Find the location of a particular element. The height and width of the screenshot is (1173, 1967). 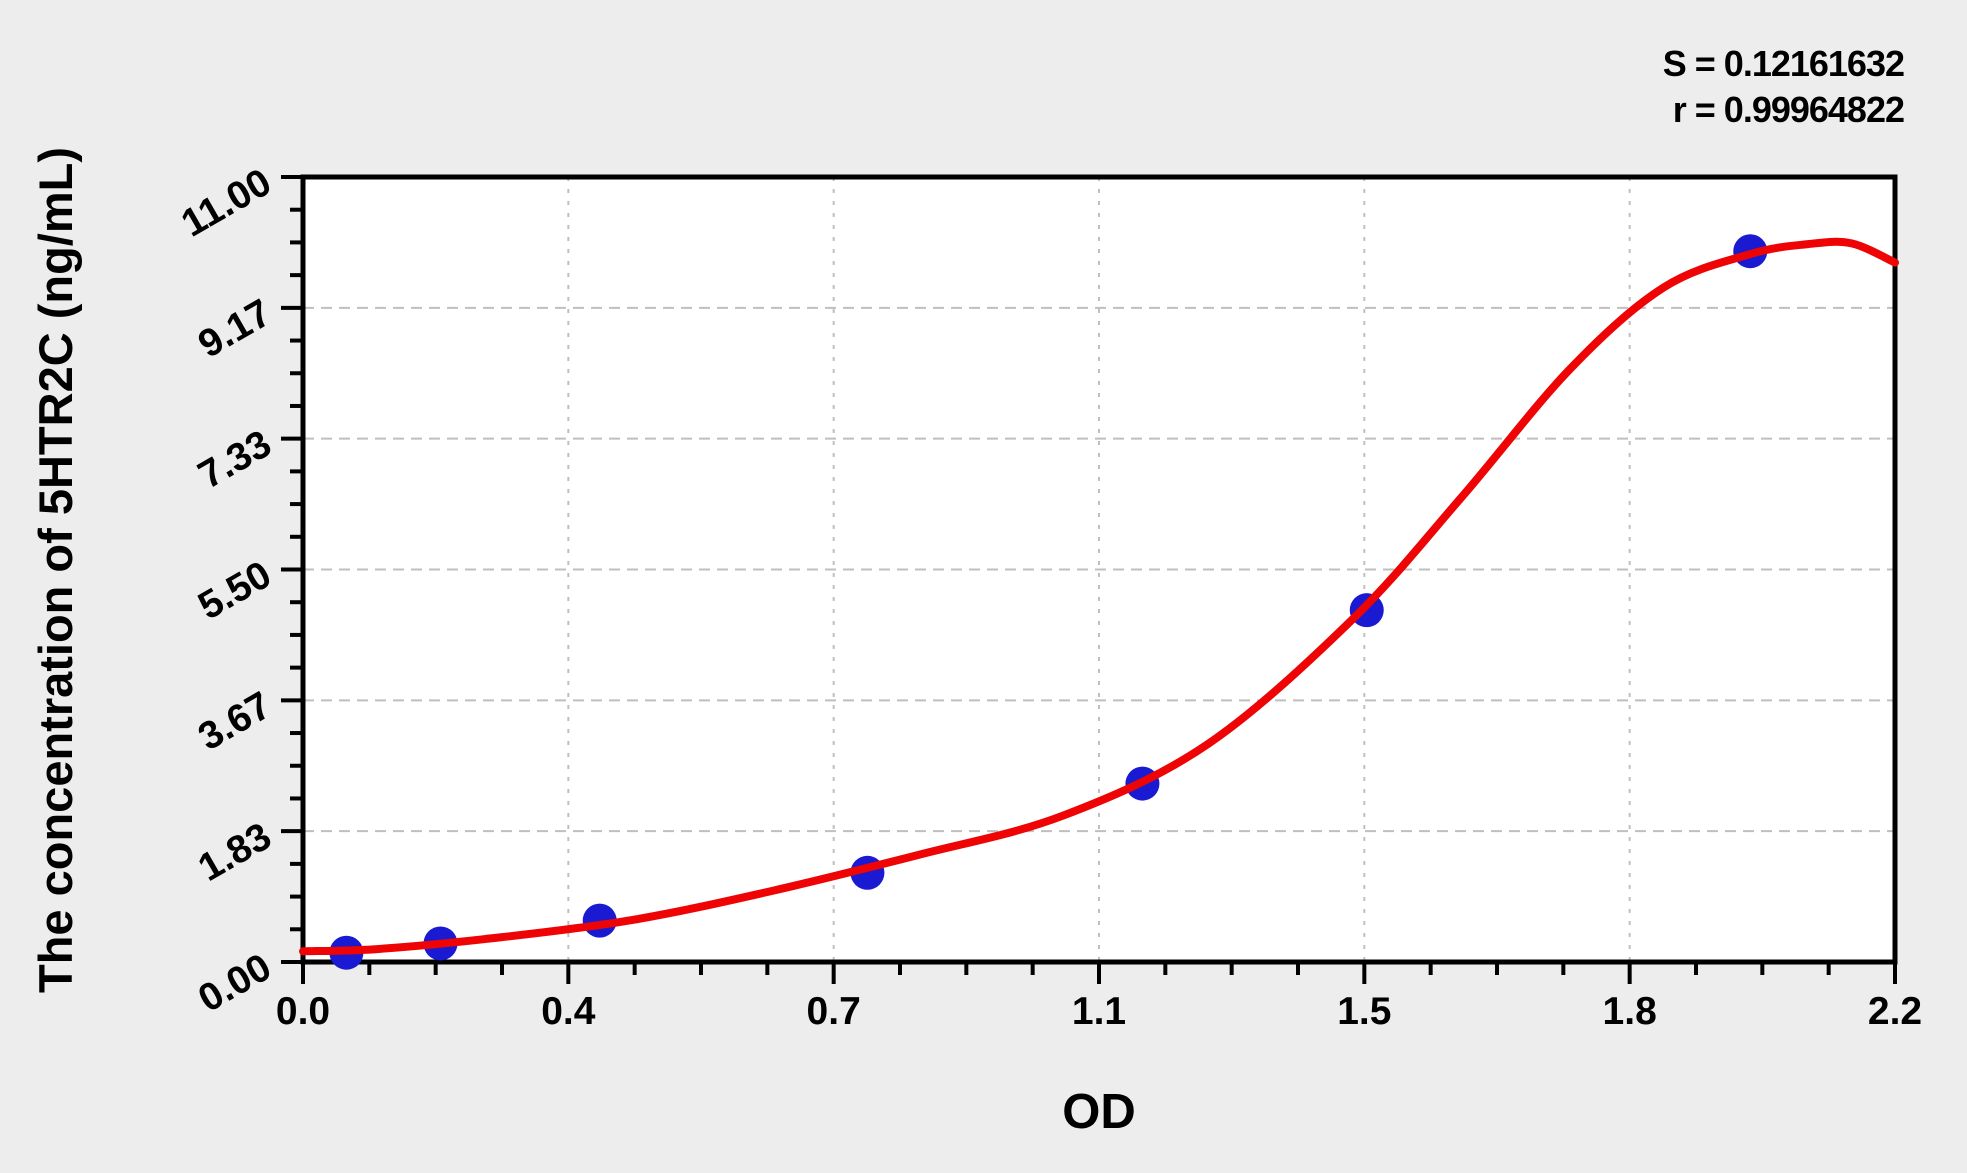

x-tick-label: 2.2 is located at coordinates (1895, 1011).